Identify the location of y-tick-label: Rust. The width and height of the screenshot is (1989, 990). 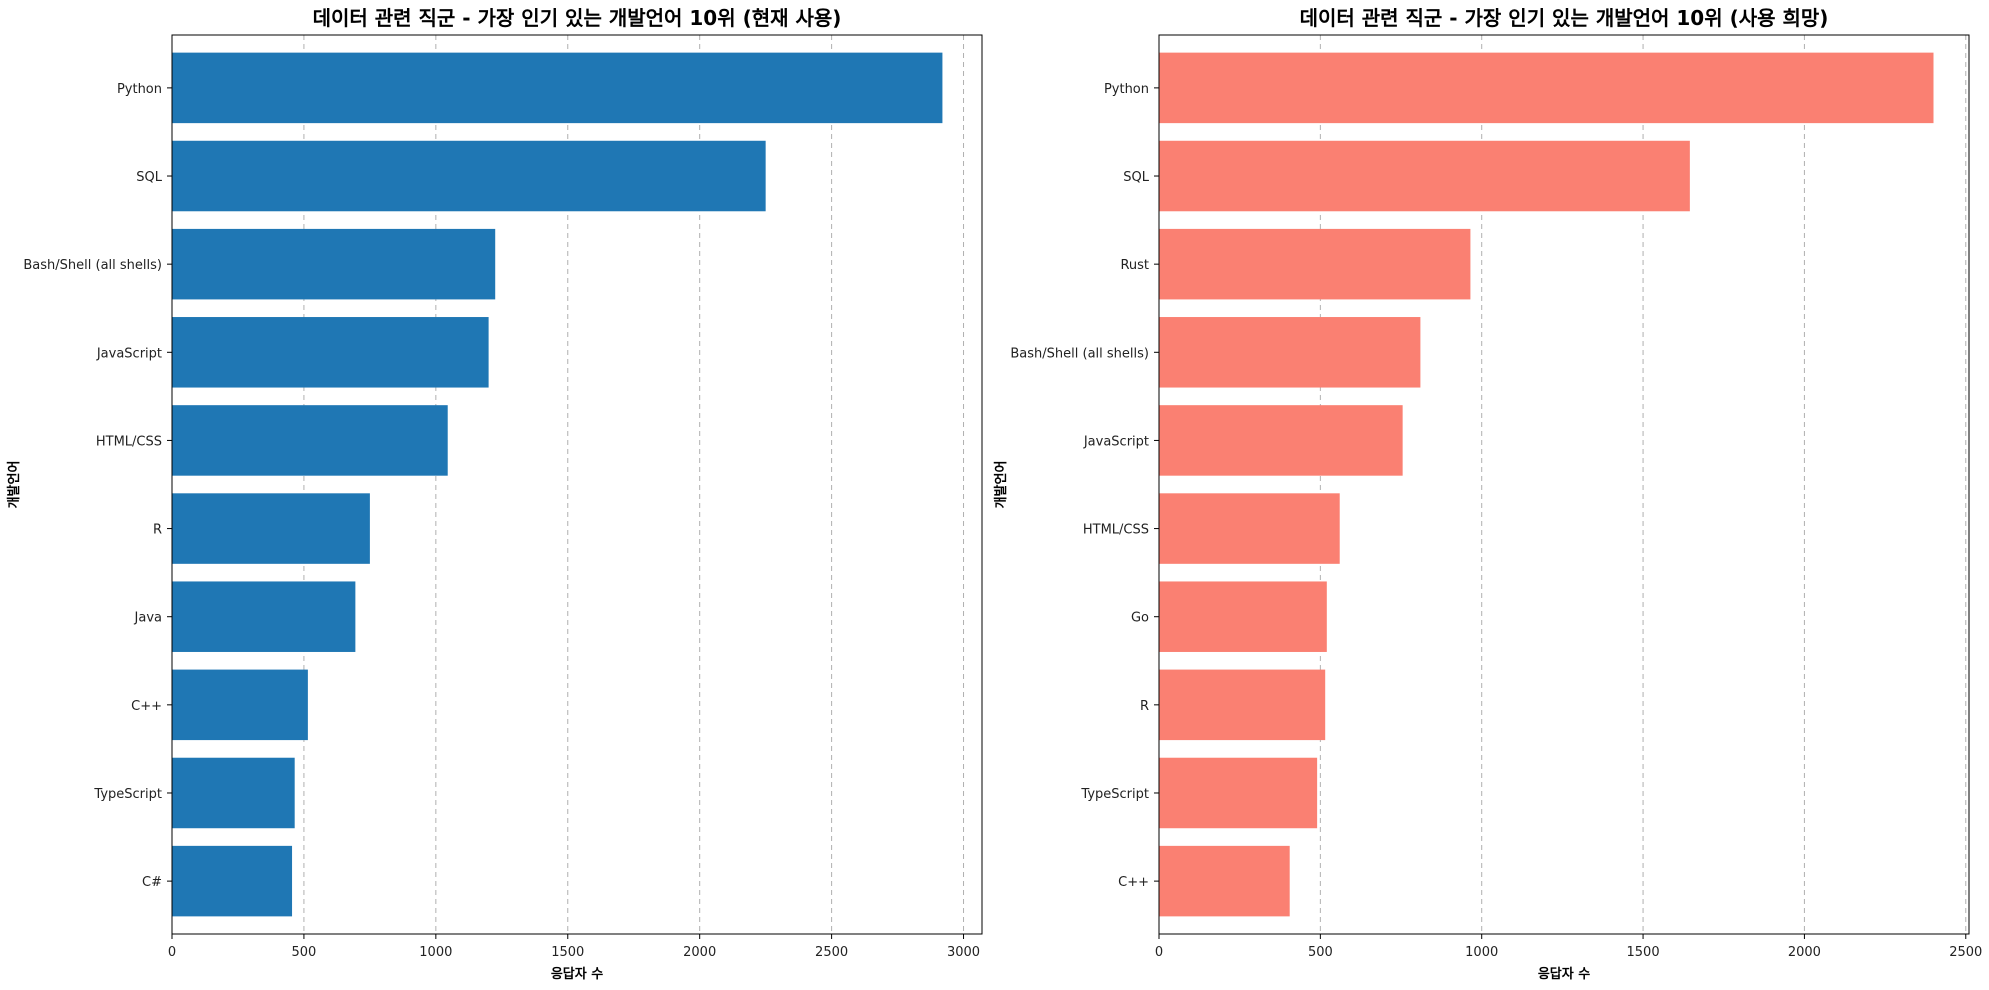
(1134, 265).